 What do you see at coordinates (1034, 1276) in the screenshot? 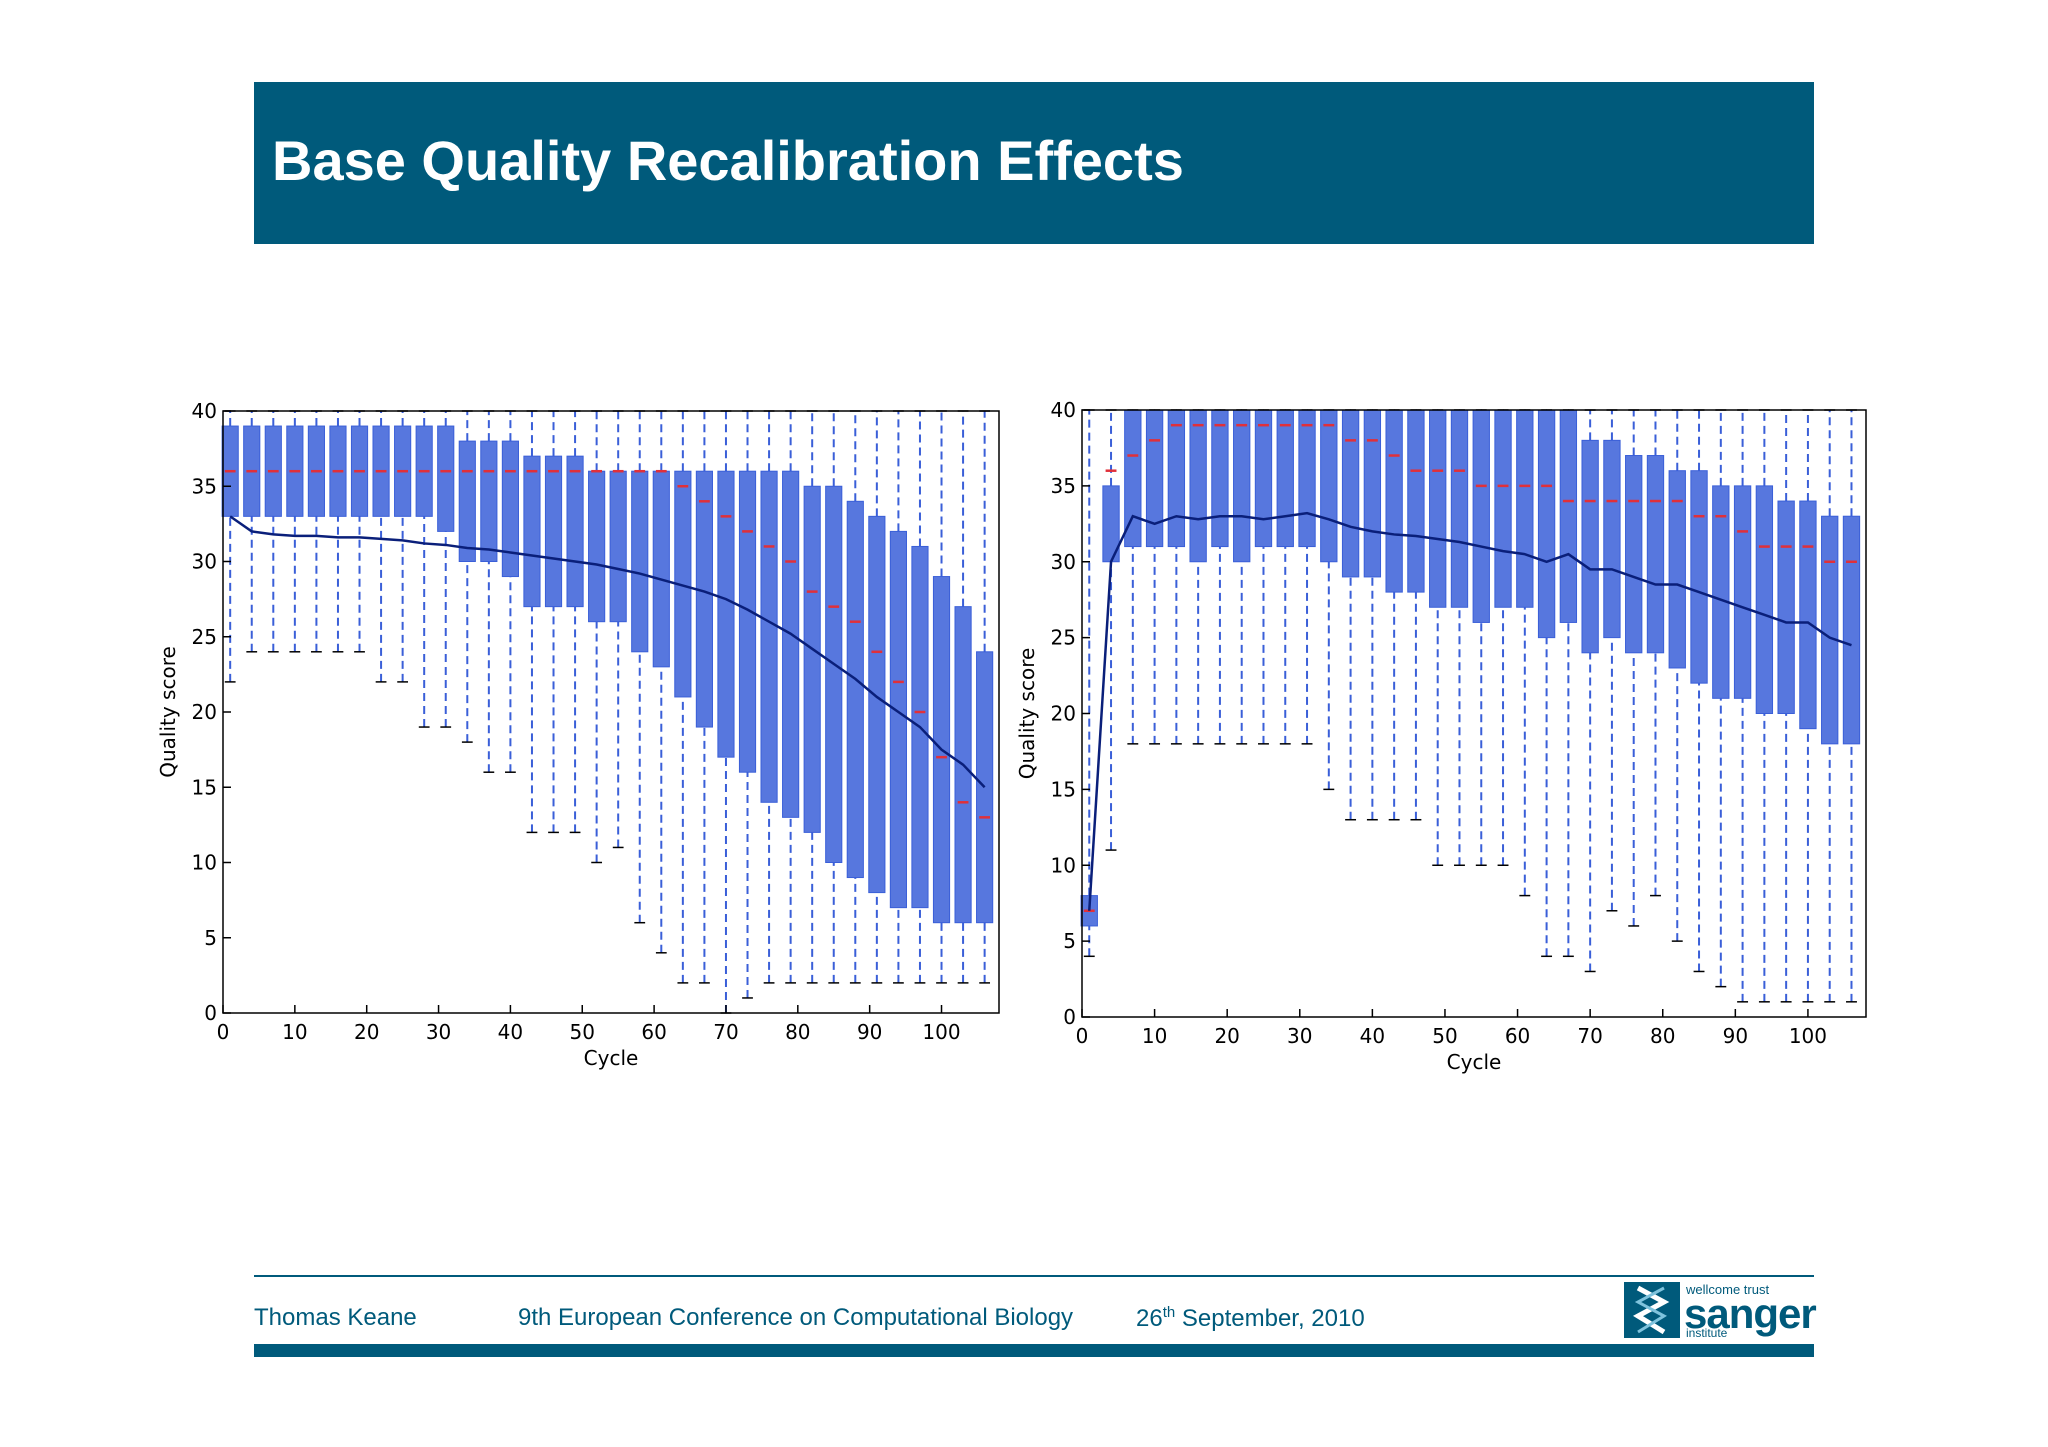
I see `footer-line` at bounding box center [1034, 1276].